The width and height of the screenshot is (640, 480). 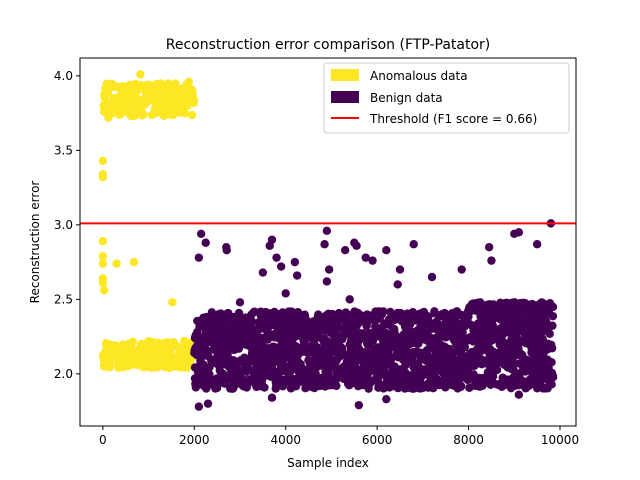 What do you see at coordinates (63, 299) in the screenshot?
I see `y-tick-label: 2.5` at bounding box center [63, 299].